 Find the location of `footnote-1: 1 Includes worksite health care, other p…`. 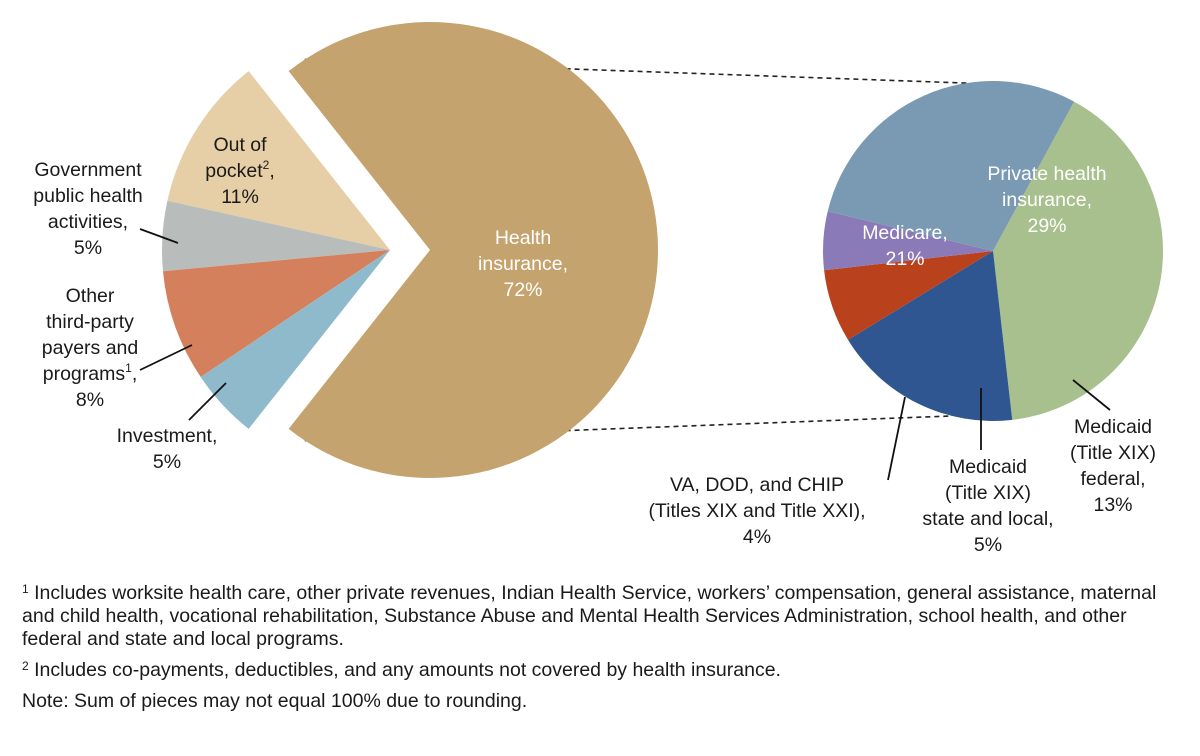

footnote-1: 1 Includes worksite health care, other p… is located at coordinates (602, 616).